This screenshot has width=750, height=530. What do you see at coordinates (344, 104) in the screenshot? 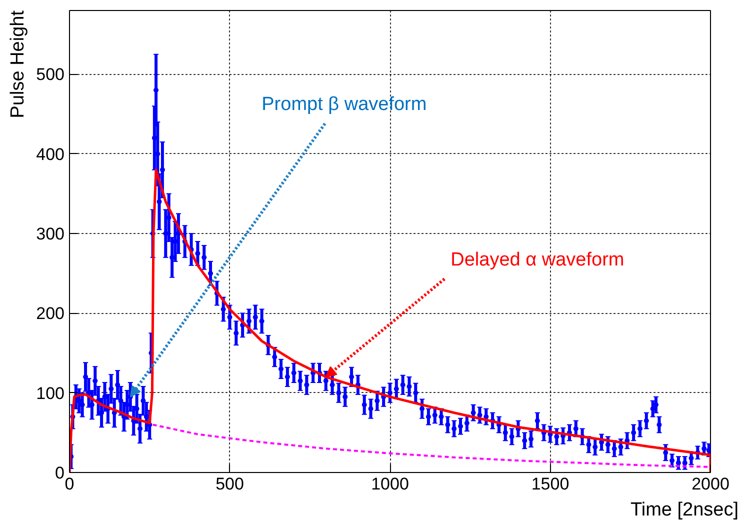
I see `annotation: Prompt β waveform` at bounding box center [344, 104].